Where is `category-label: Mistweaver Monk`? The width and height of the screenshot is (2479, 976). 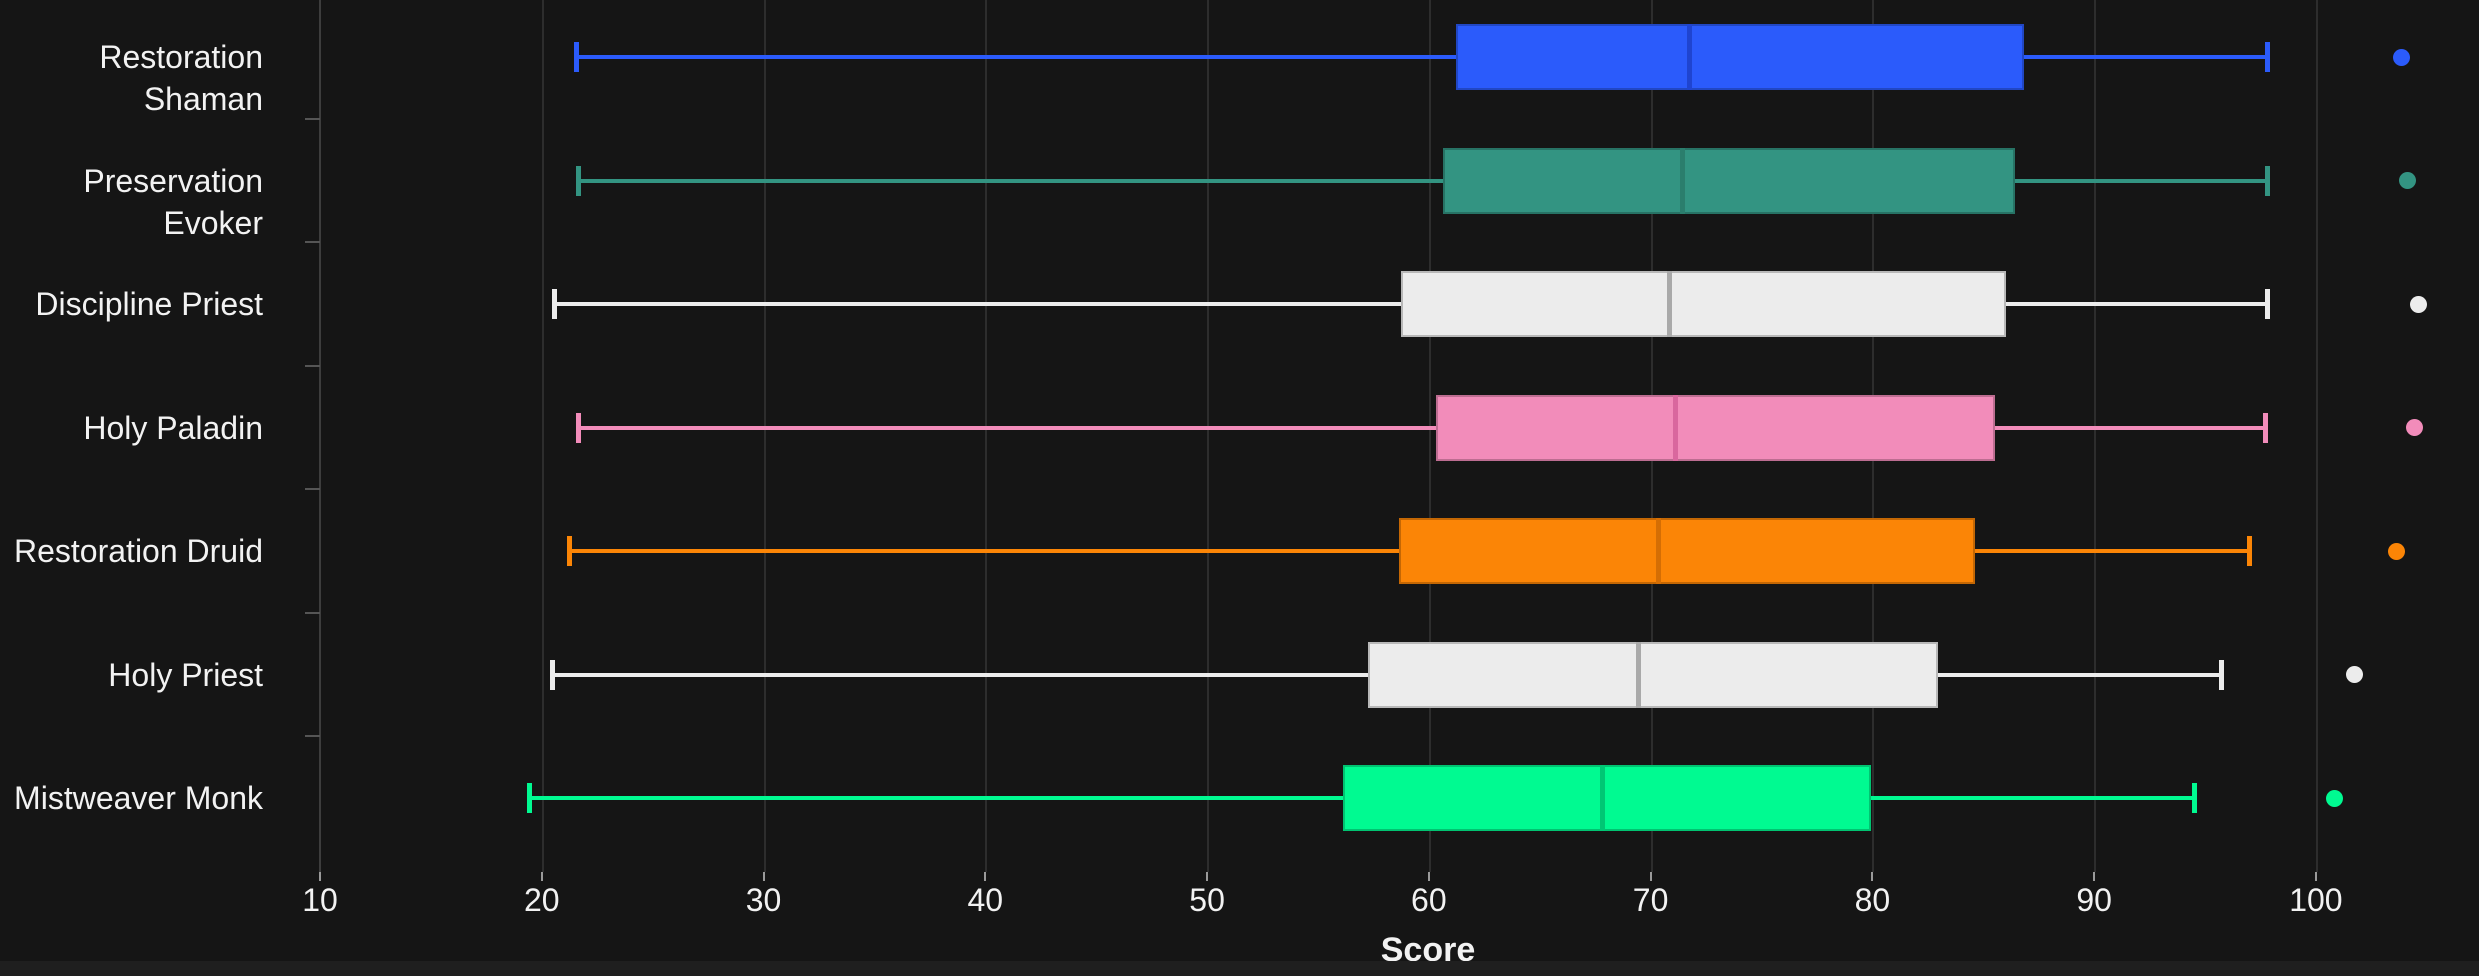
category-label: Mistweaver Monk is located at coordinates (138, 798).